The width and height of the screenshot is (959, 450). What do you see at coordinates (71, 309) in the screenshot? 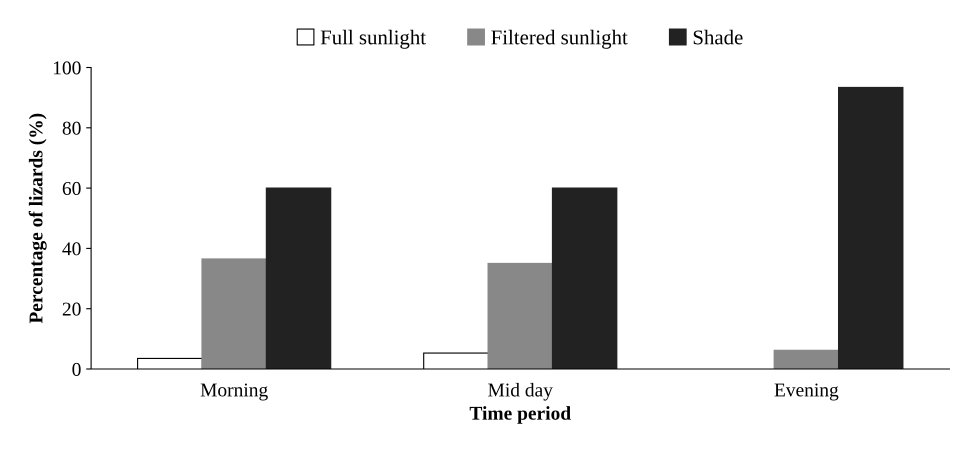
I see `y-tick-label: 20` at bounding box center [71, 309].